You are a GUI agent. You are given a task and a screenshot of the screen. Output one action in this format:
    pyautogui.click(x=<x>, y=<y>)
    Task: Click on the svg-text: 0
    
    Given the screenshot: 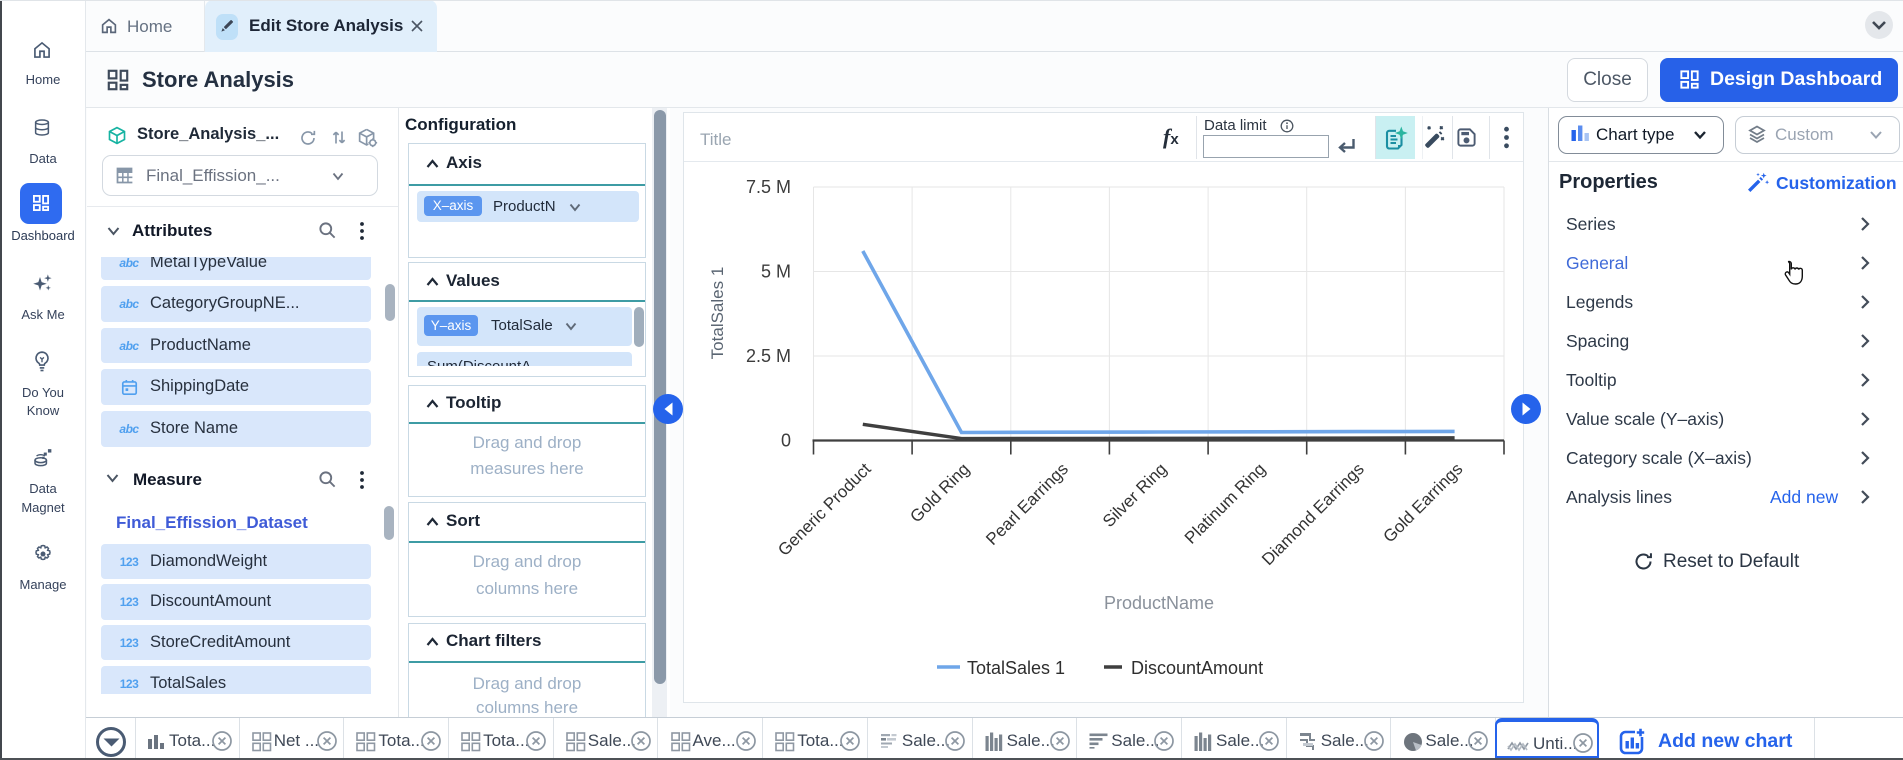 What is the action you would take?
    pyautogui.click(x=786, y=441)
    